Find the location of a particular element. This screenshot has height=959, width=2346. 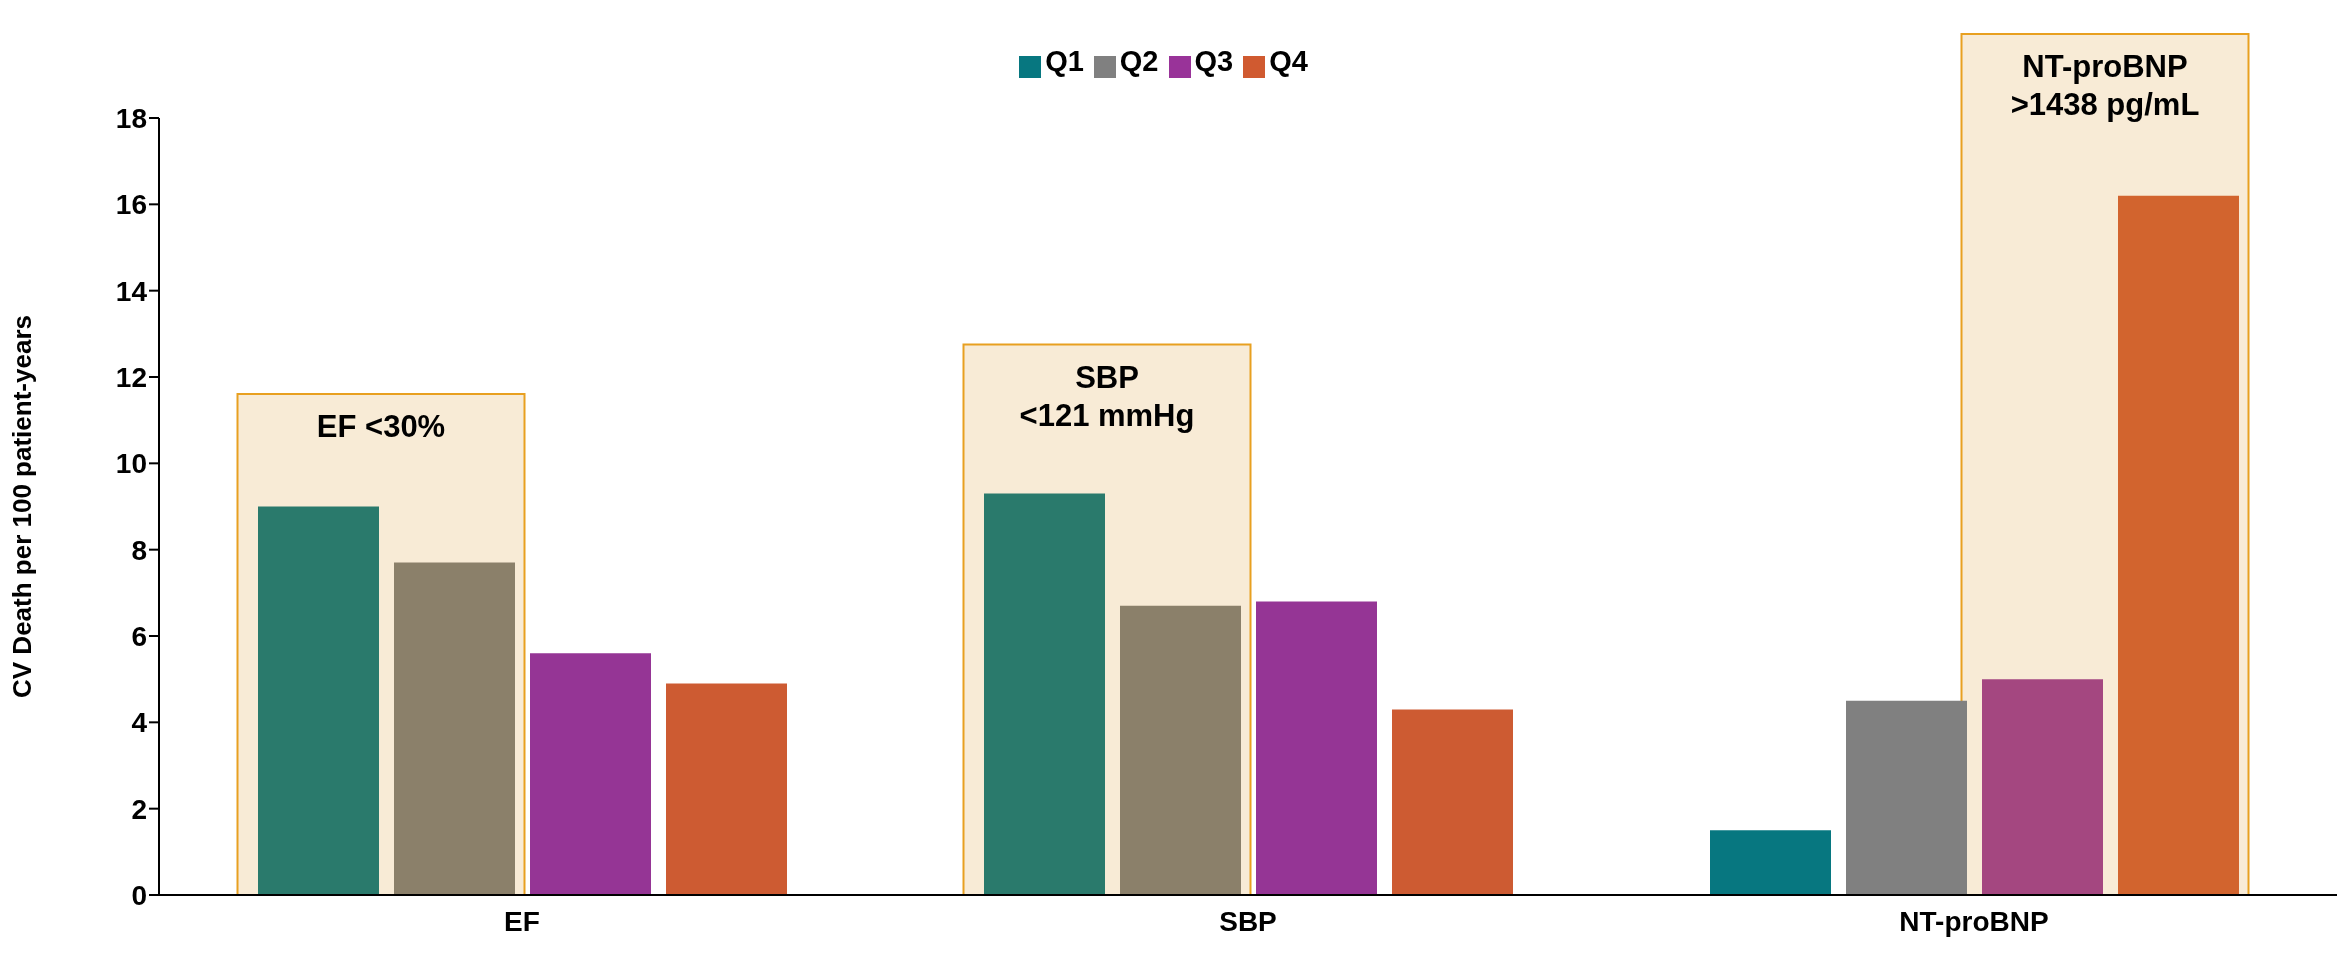

x-tick-label: SBP is located at coordinates (1248, 921).